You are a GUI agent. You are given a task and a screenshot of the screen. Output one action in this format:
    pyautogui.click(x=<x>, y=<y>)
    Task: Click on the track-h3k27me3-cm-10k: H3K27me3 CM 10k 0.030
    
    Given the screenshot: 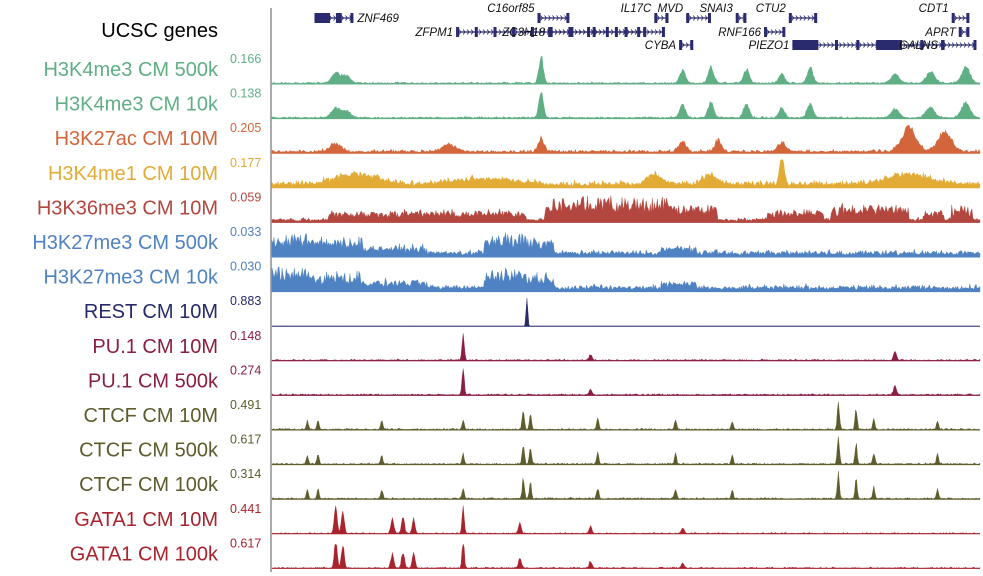 What is the action you would take?
    pyautogui.click(x=512, y=276)
    